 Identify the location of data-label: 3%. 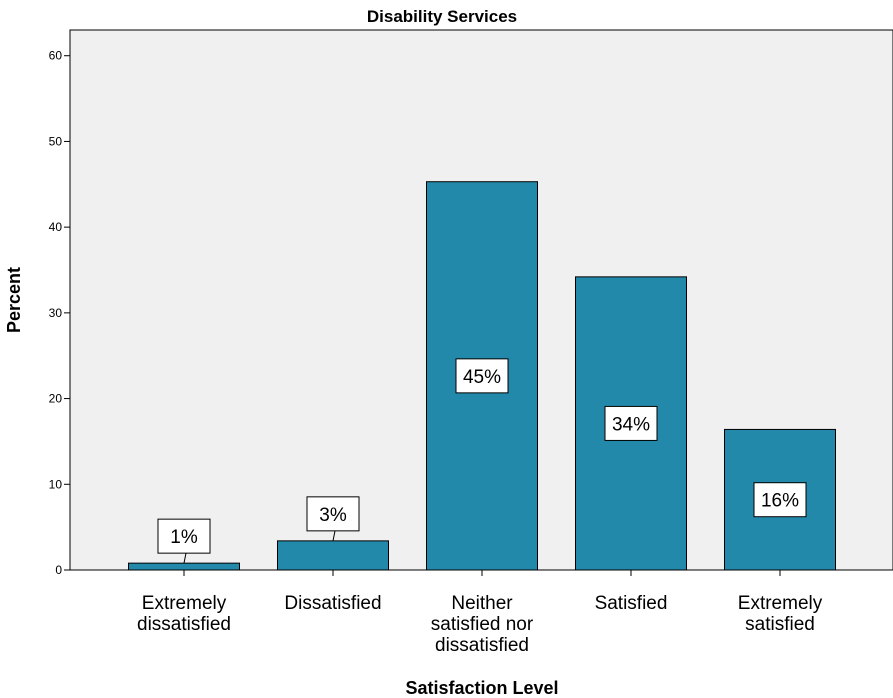
(333, 518).